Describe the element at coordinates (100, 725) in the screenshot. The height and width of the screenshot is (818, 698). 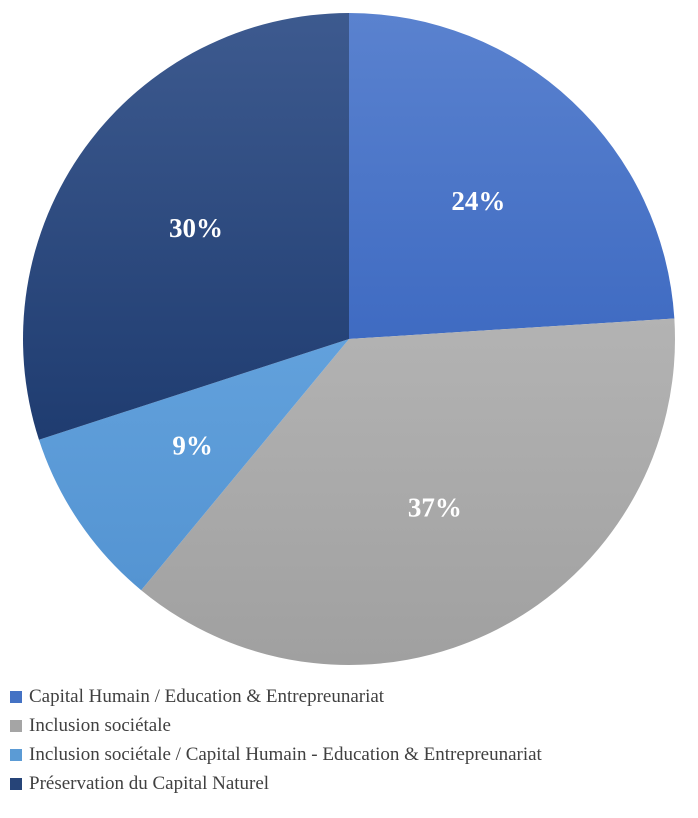
I see `legend-label: Inclusion sociétale` at that location.